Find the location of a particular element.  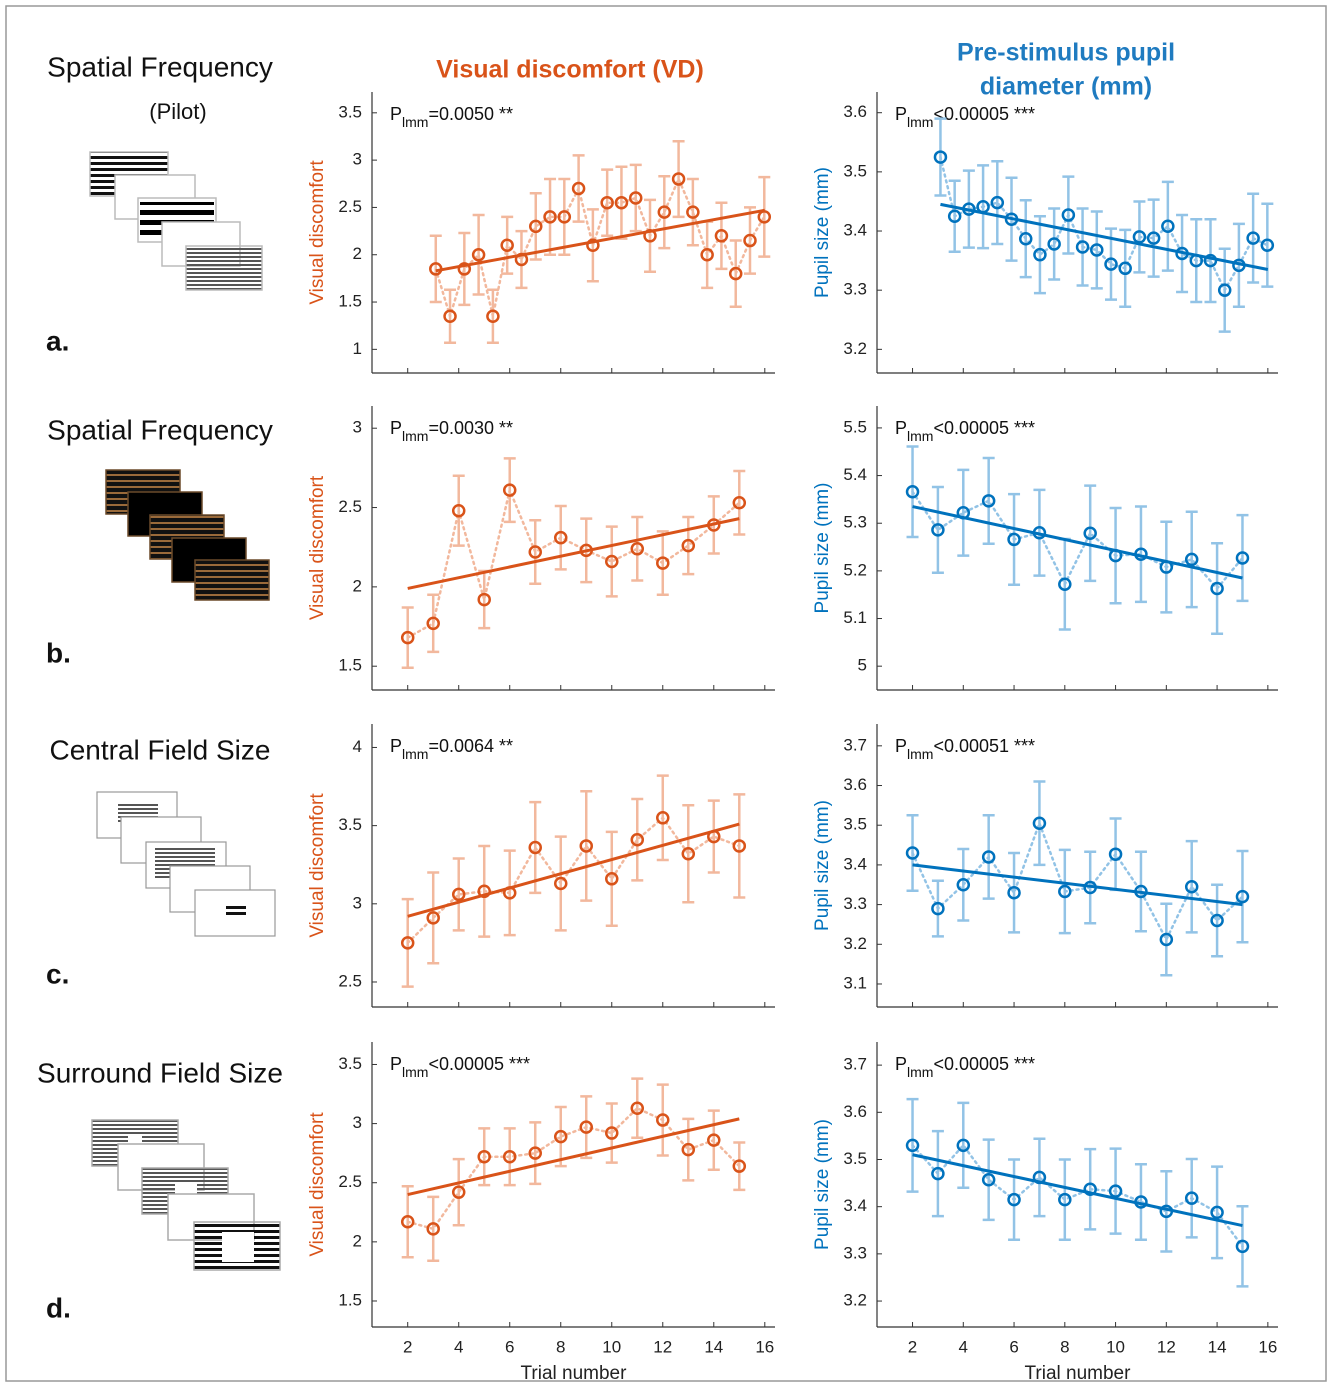

y-tick-label: 2 is located at coordinates (357, 253).